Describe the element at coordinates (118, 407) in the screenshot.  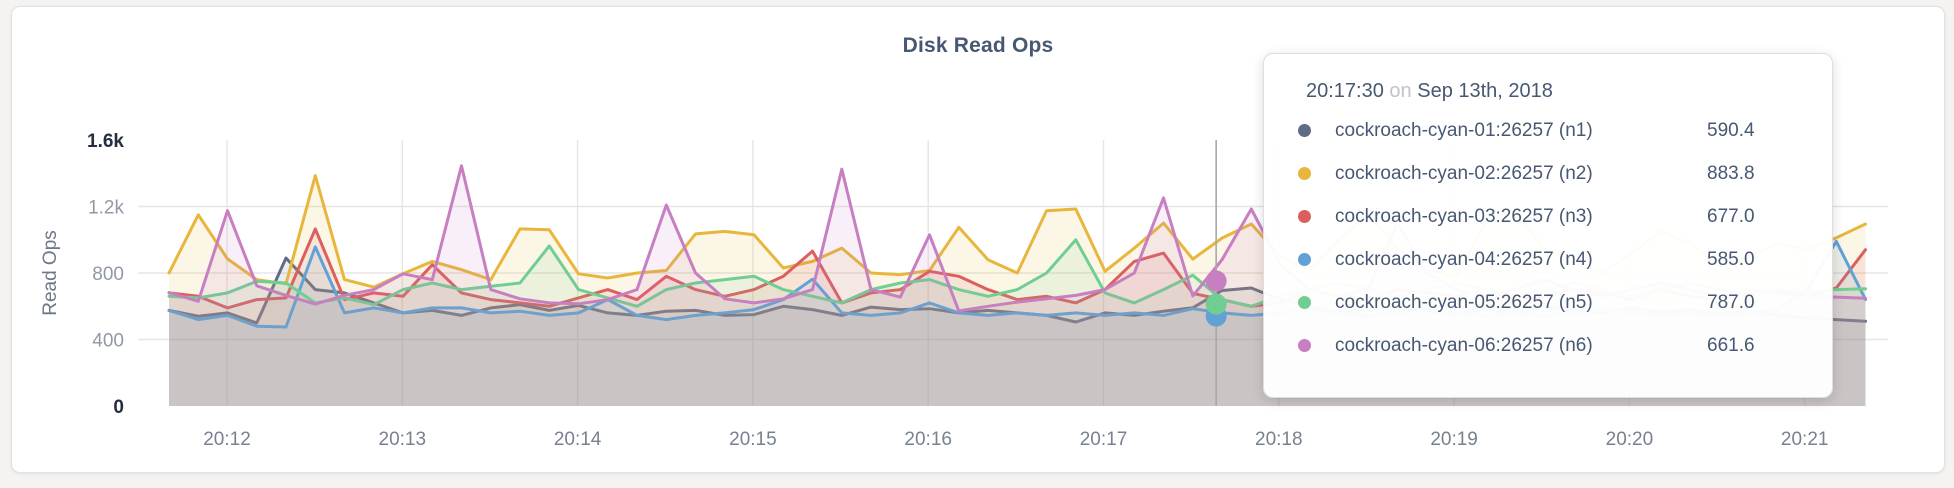
I see `y-tick-label: 0` at that location.